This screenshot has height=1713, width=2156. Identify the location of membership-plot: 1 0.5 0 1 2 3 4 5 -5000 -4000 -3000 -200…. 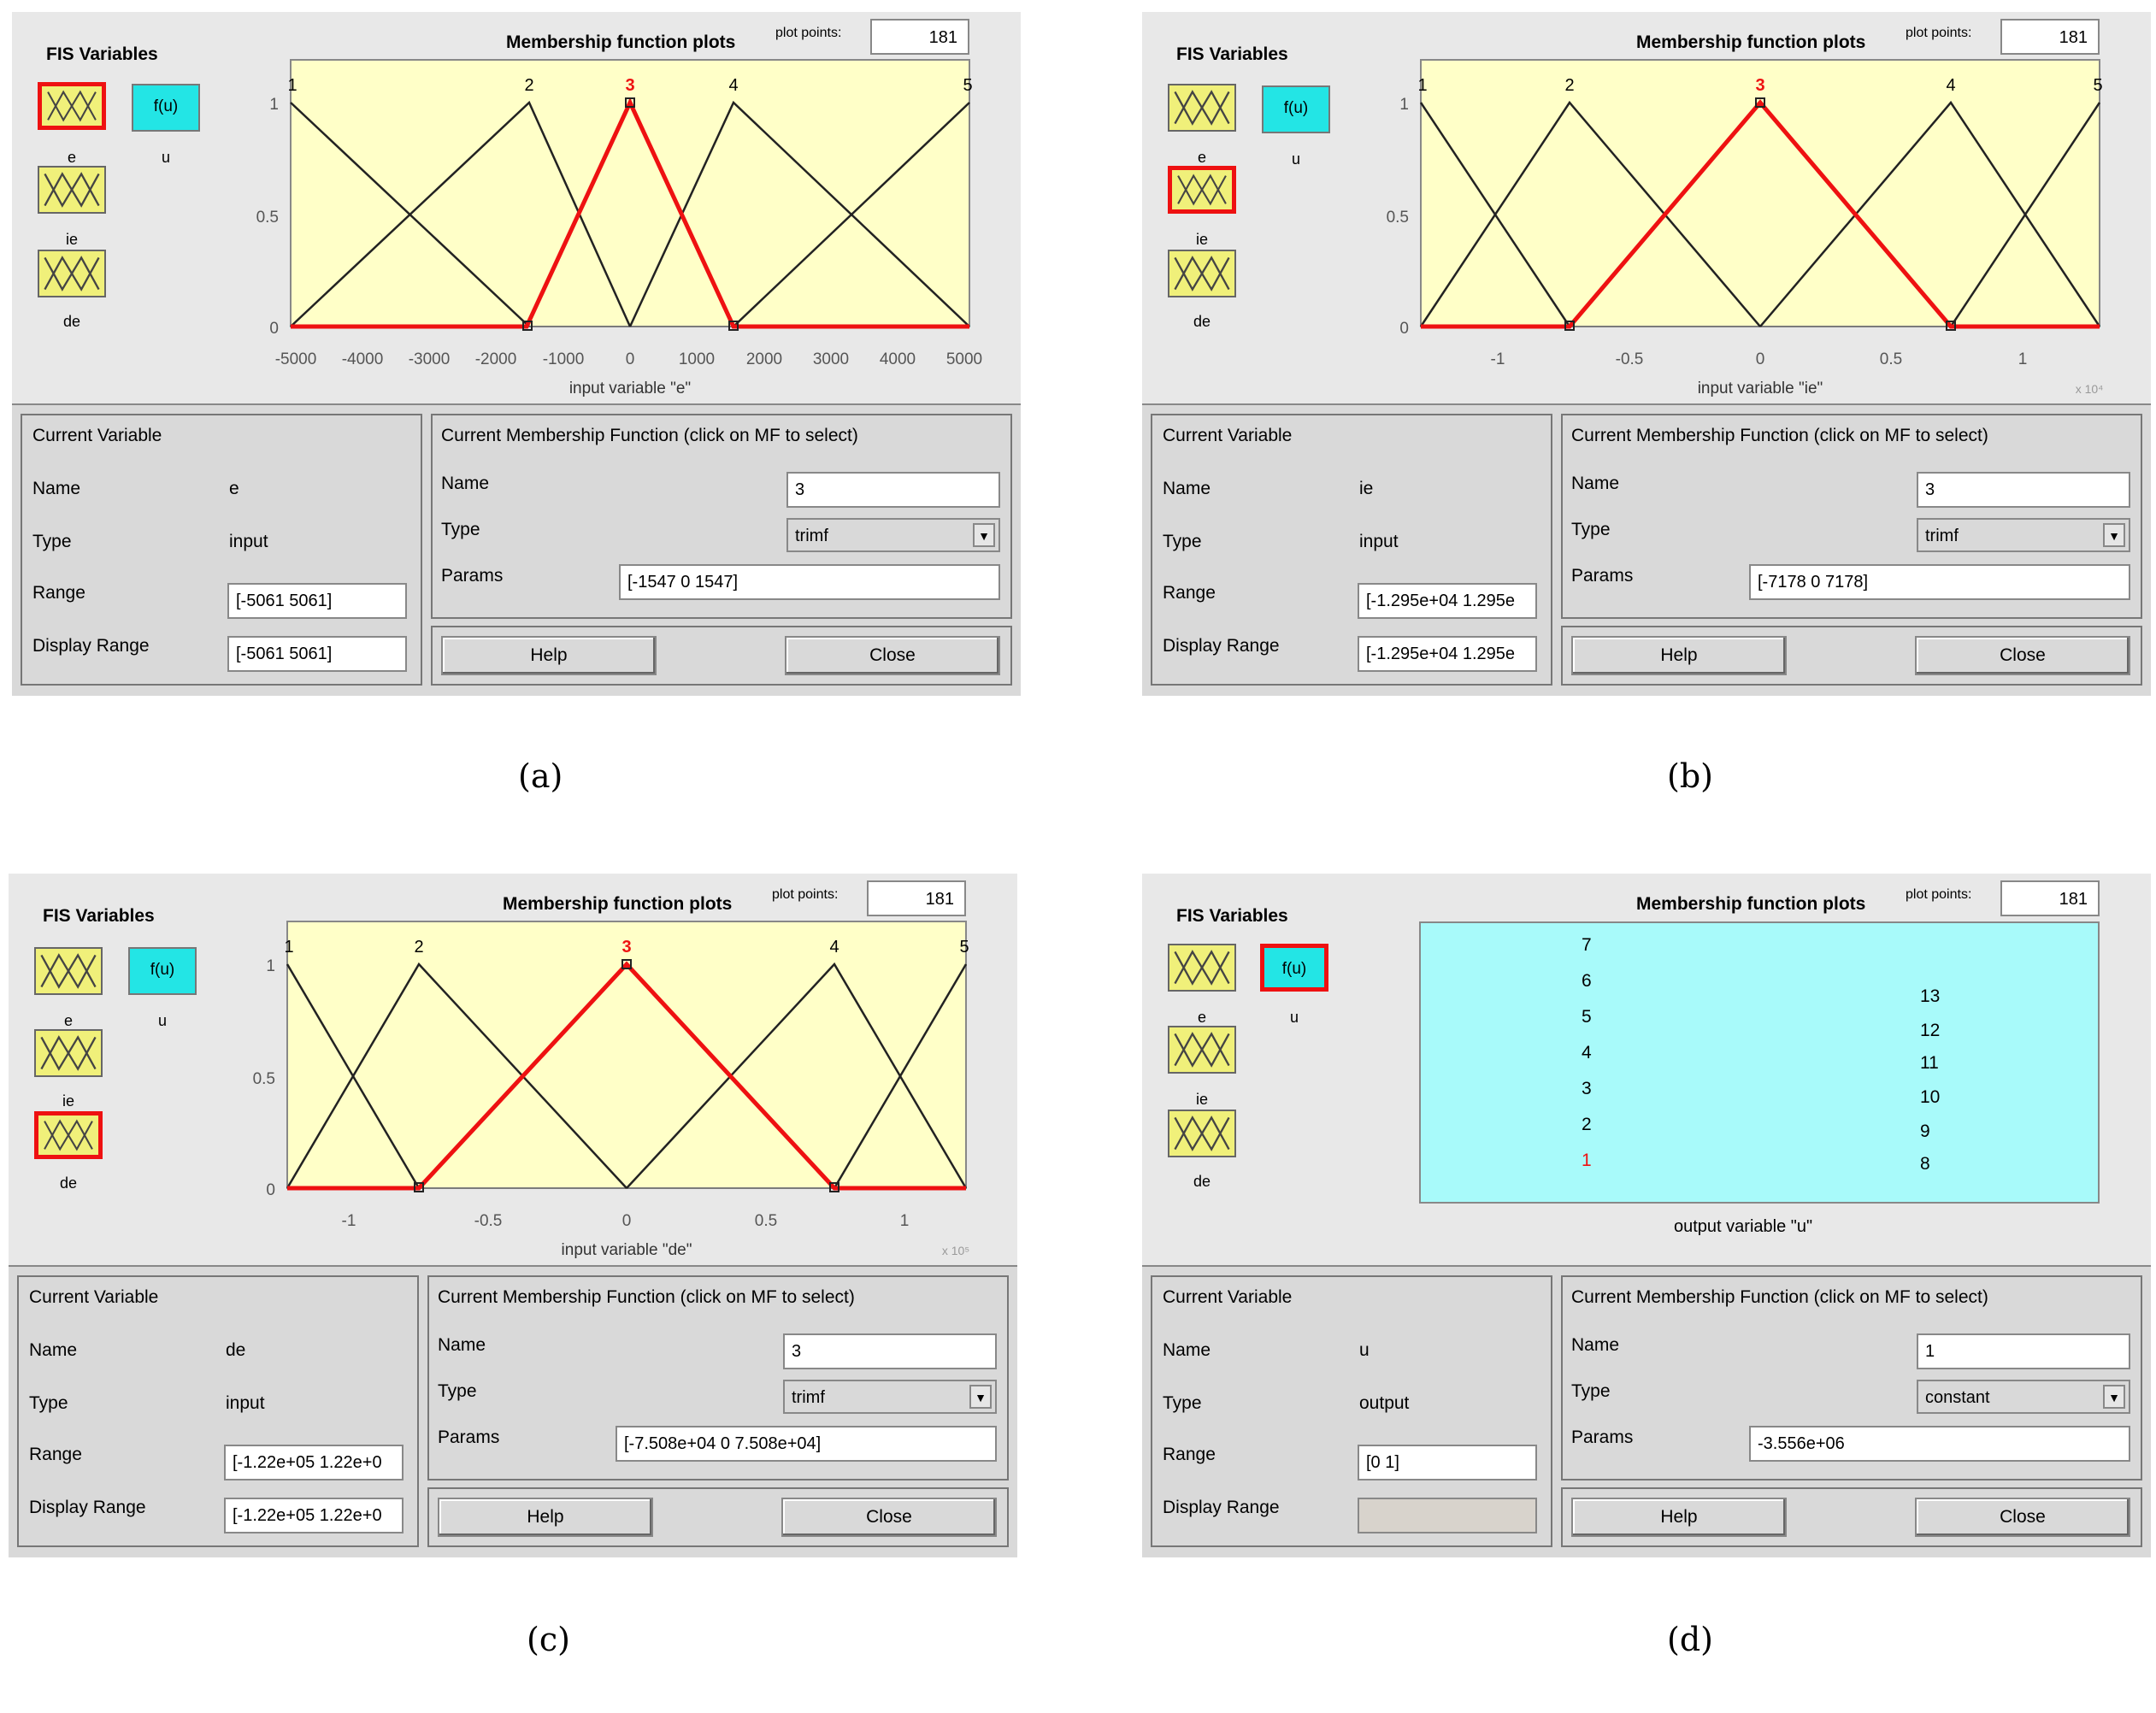
(516, 208).